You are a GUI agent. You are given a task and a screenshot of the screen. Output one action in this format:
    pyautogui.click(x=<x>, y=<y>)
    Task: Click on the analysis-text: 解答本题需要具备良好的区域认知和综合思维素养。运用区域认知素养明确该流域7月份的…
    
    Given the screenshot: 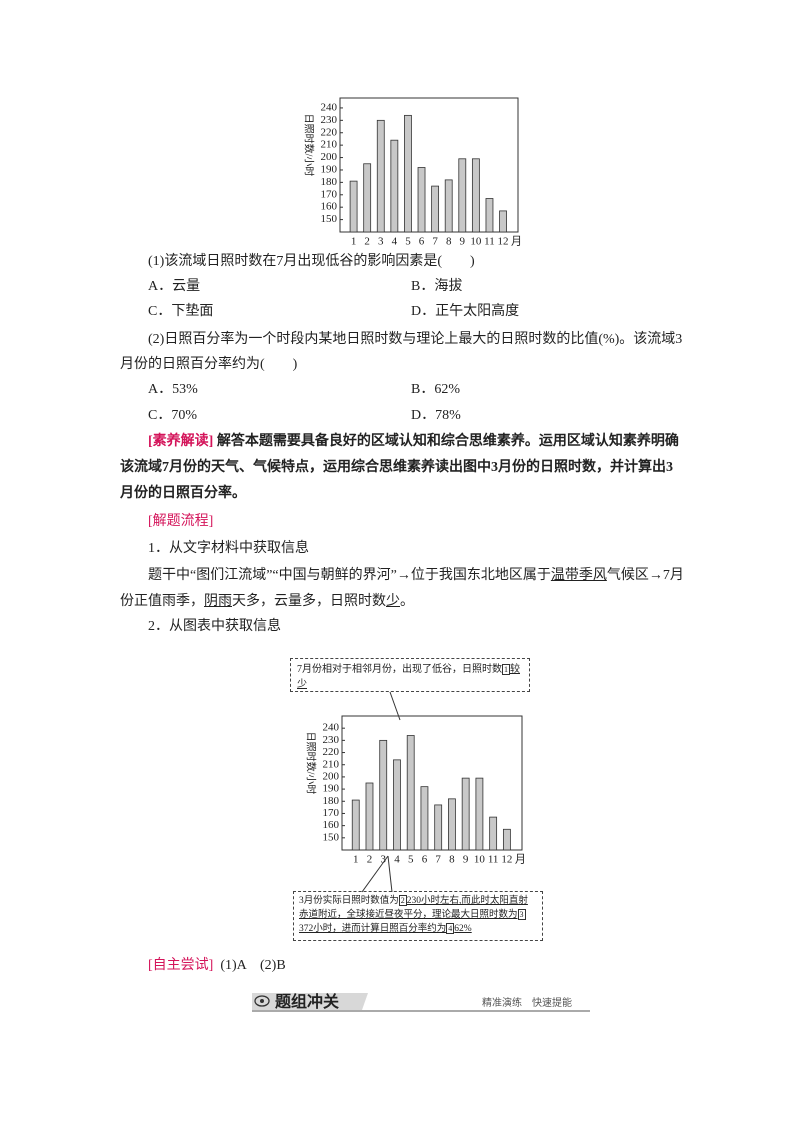 What is the action you would take?
    pyautogui.click(x=399, y=467)
    